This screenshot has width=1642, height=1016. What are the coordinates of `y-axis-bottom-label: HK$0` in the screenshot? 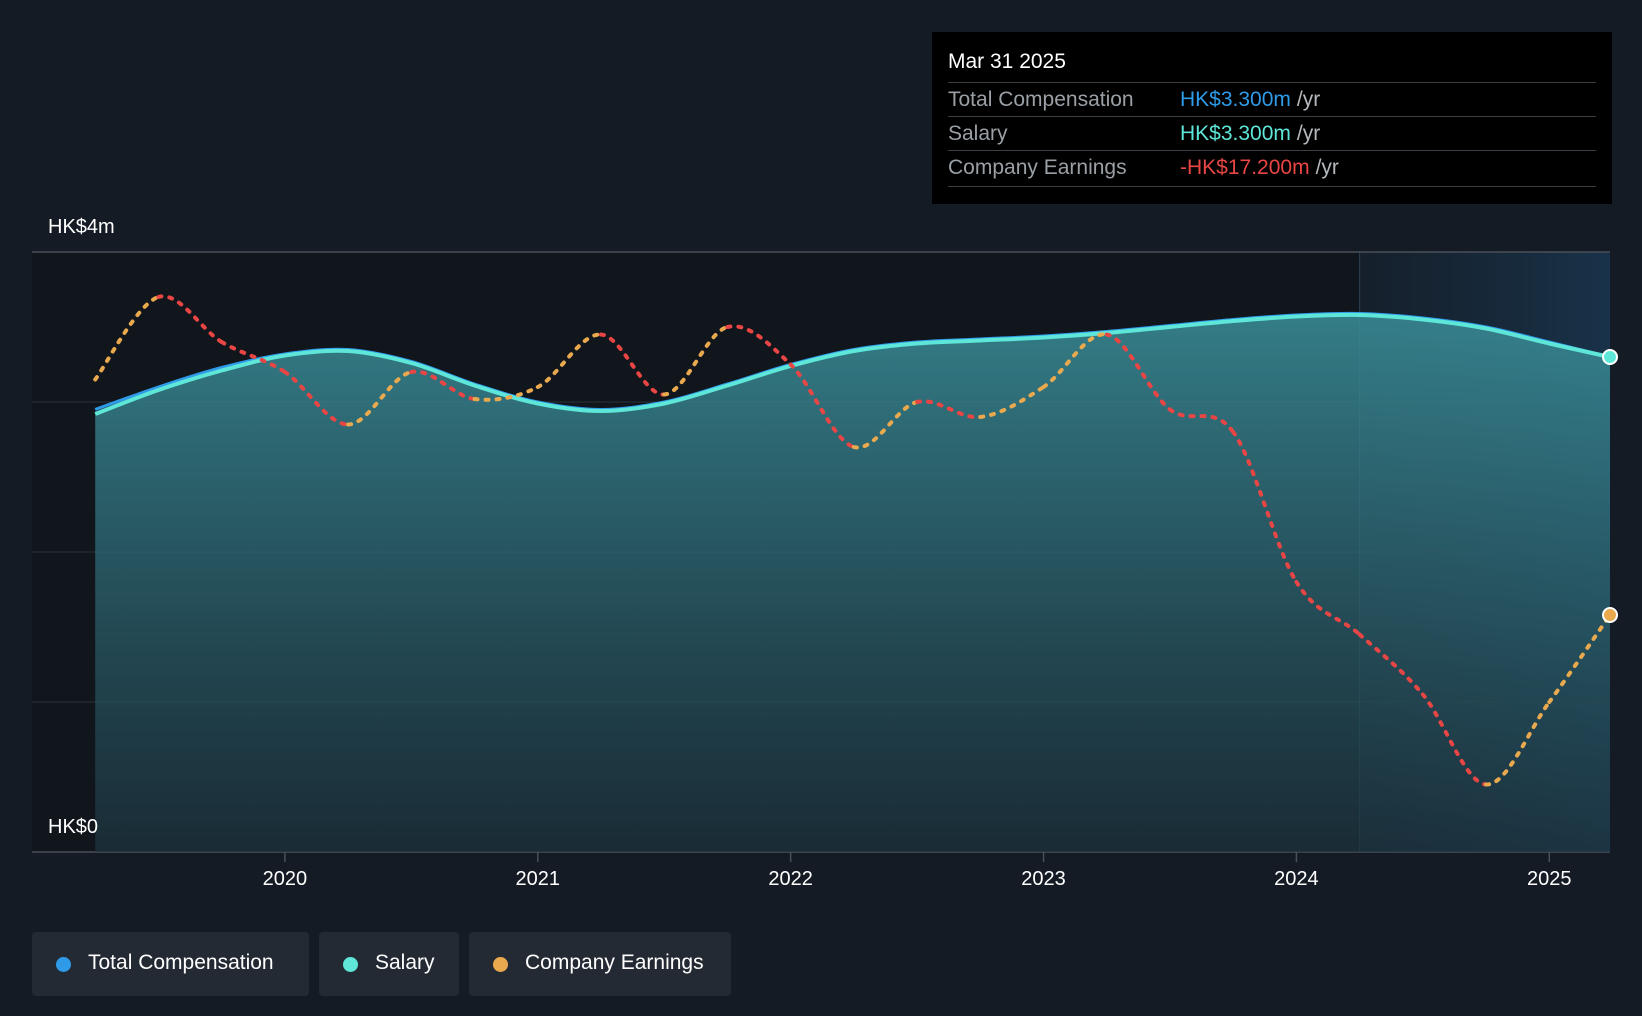 It's located at (73, 827).